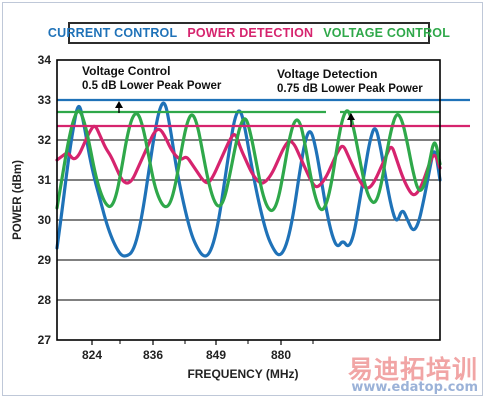 This screenshot has width=486, height=400. Describe the element at coordinates (387, 33) in the screenshot. I see `legend-voltage-control: VOLTAGE CONTROL` at that location.